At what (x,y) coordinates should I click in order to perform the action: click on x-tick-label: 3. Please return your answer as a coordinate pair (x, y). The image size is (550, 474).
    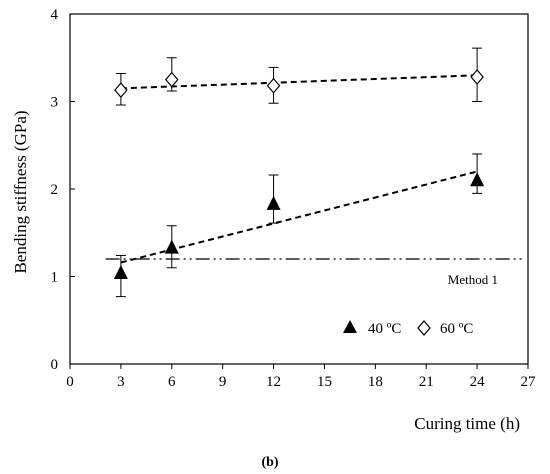
    Looking at the image, I should click on (121, 382).